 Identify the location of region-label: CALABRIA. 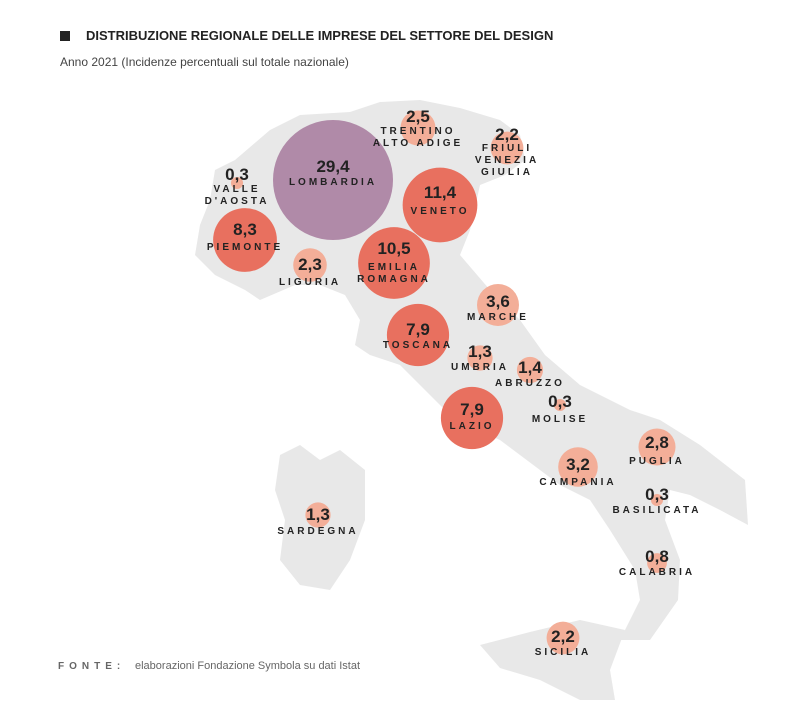
(657, 572).